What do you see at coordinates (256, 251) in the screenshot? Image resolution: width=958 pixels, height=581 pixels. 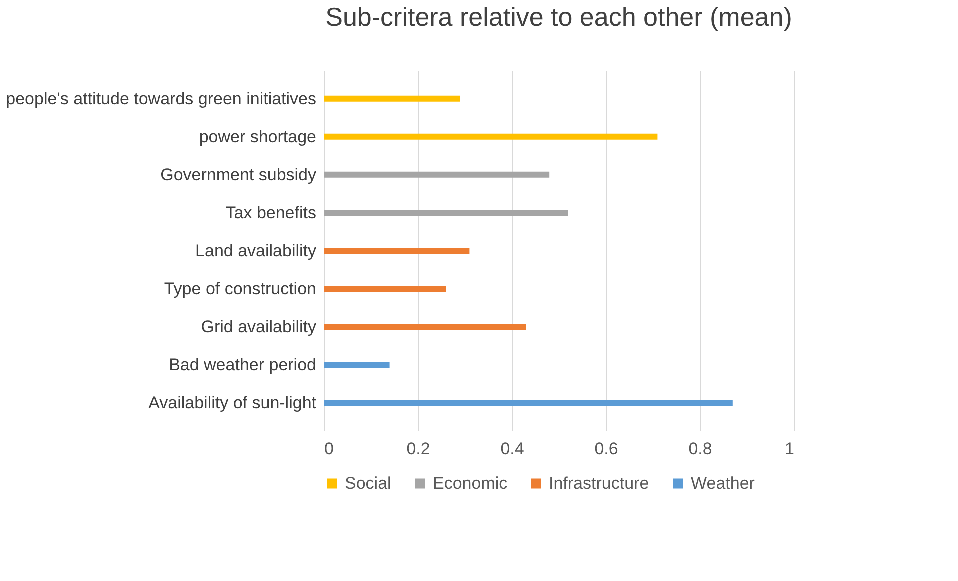 I see `y-tick-label: Land availability` at bounding box center [256, 251].